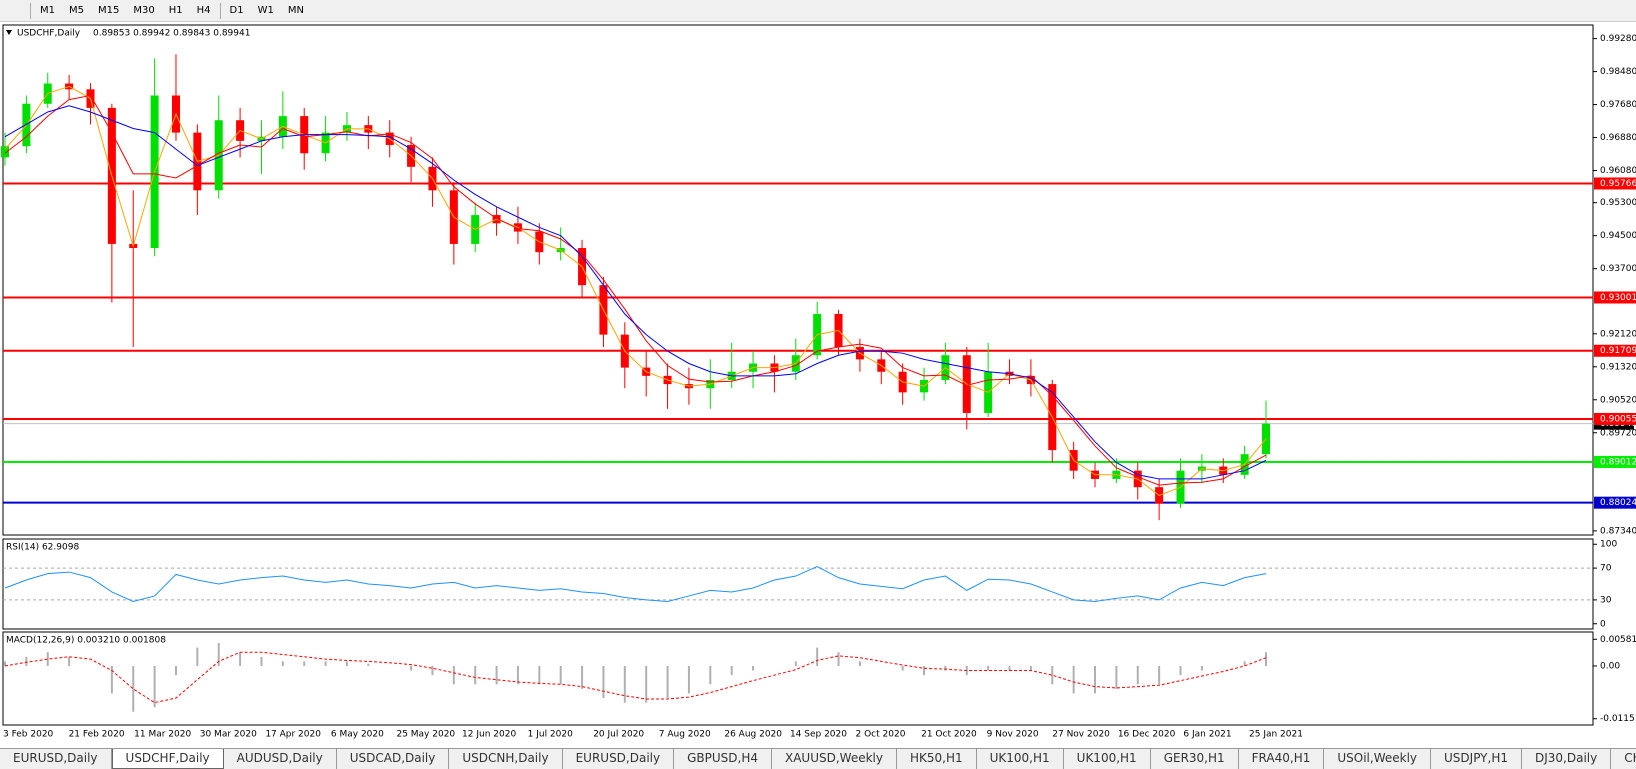 The width and height of the screenshot is (1636, 769). What do you see at coordinates (949, 735) in the screenshot?
I see `x-tick-label: 21 Oct 2020` at bounding box center [949, 735].